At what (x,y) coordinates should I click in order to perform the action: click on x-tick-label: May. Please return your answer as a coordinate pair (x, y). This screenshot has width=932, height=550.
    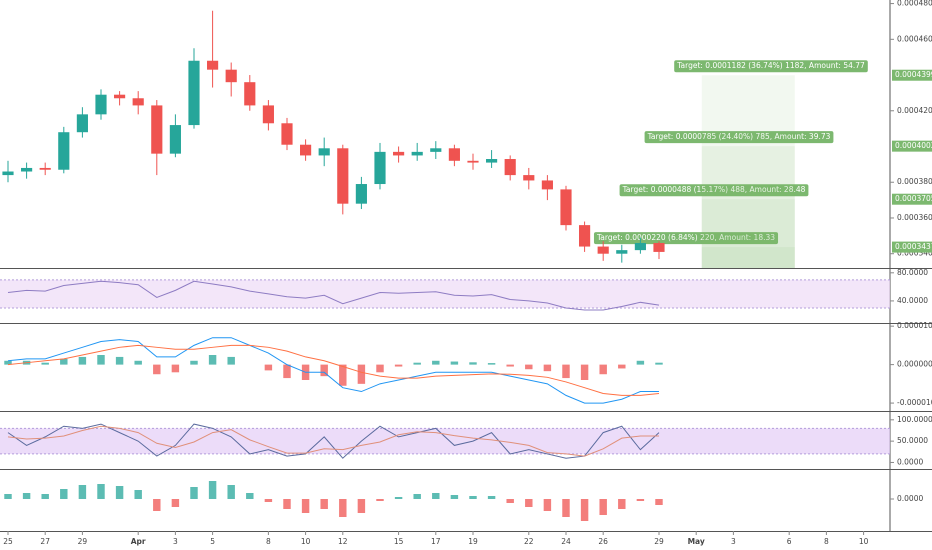
    Looking at the image, I should click on (696, 541).